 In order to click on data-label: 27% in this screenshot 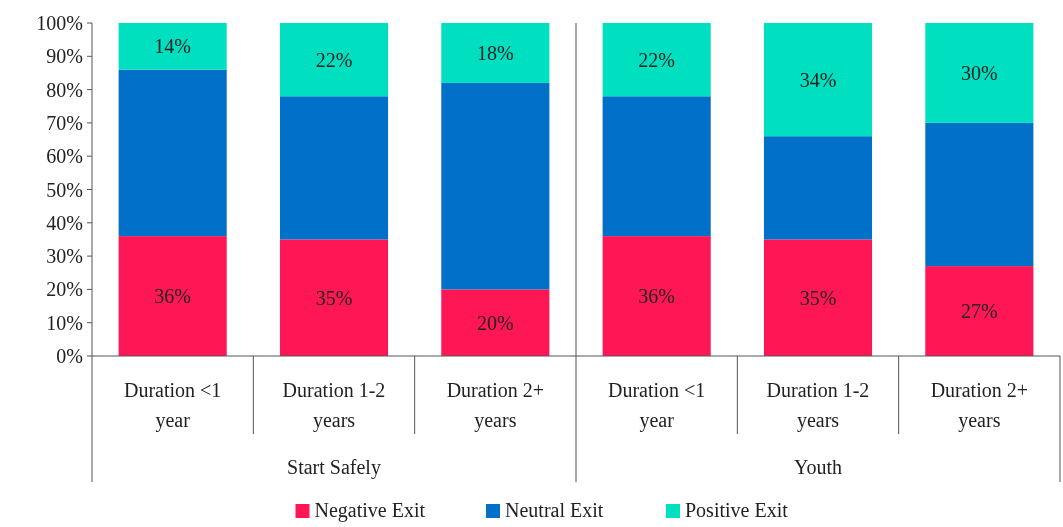, I will do `click(979, 311)`.